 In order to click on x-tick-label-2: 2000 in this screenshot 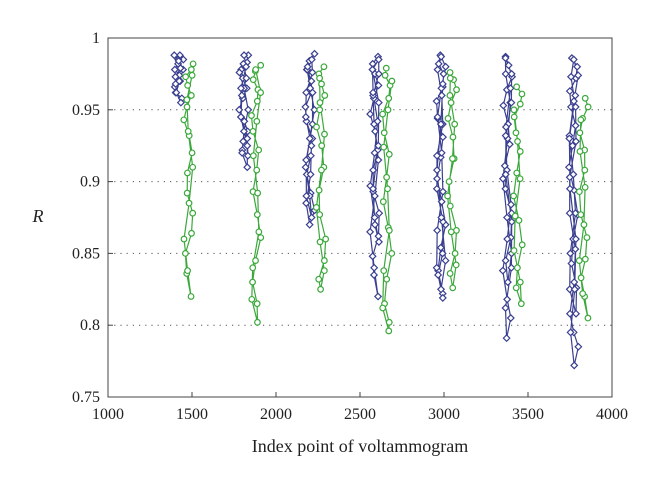, I will do `click(276, 414)`.